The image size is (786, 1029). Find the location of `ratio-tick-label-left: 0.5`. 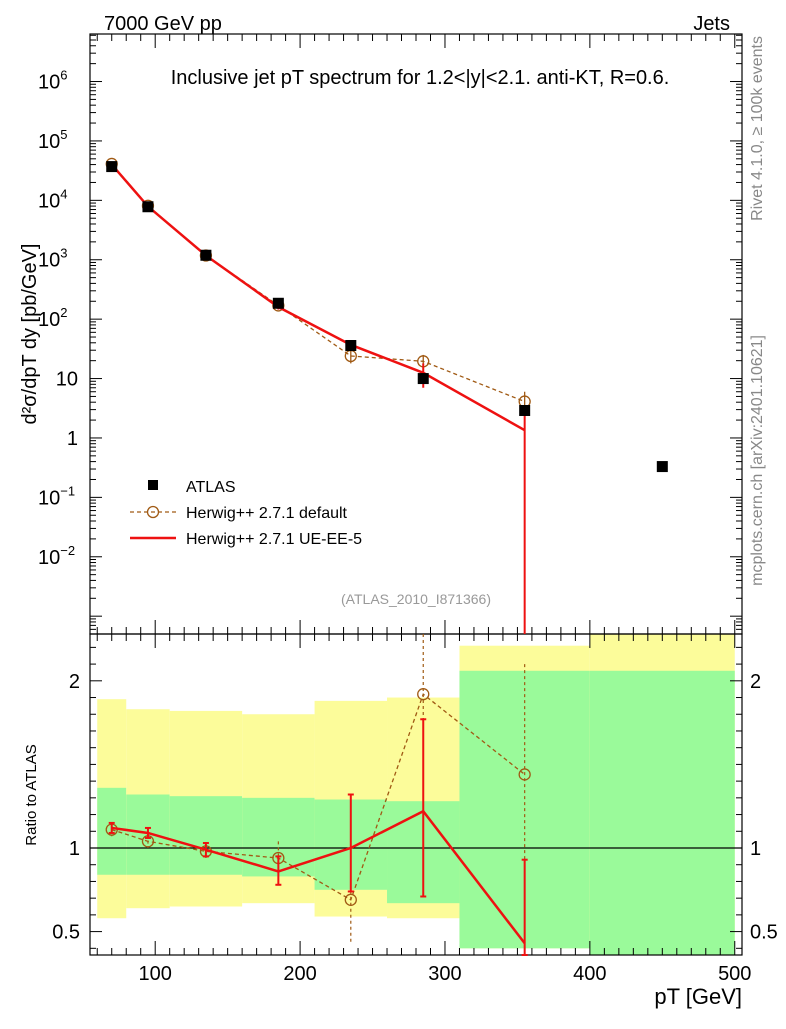

ratio-tick-label-left: 0.5 is located at coordinates (66, 933).